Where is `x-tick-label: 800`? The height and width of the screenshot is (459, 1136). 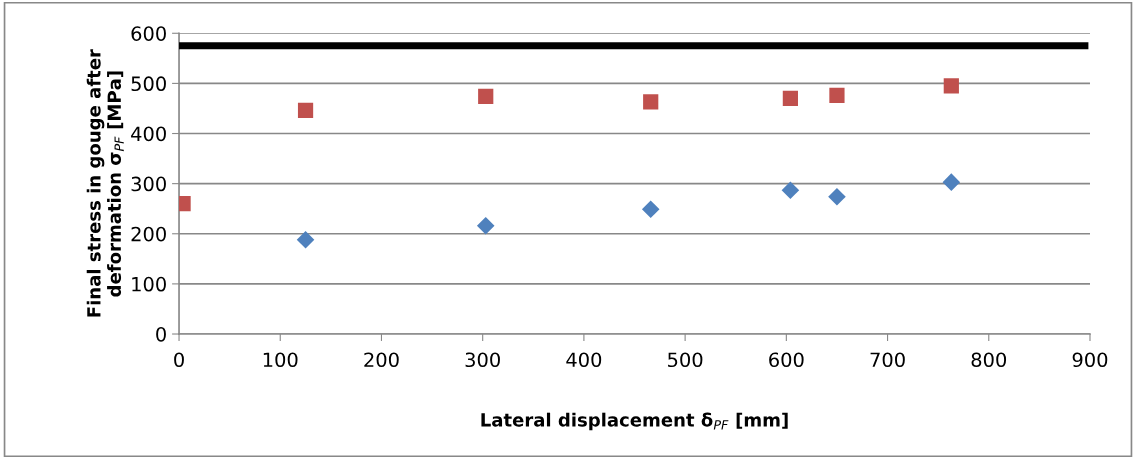
x-tick-label: 800 is located at coordinates (989, 360).